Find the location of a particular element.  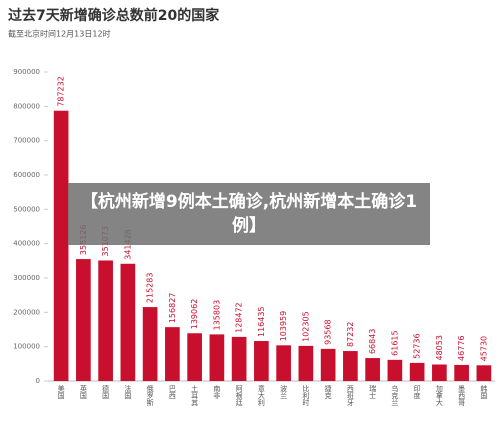

value-label: 48053 is located at coordinates (439, 347).